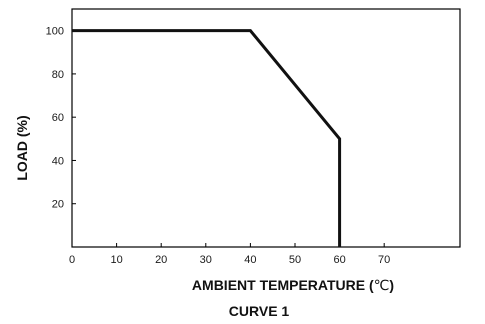 This screenshot has height=324, width=485. Describe the element at coordinates (72, 260) in the screenshot. I see `x-tick-label: 0` at that location.